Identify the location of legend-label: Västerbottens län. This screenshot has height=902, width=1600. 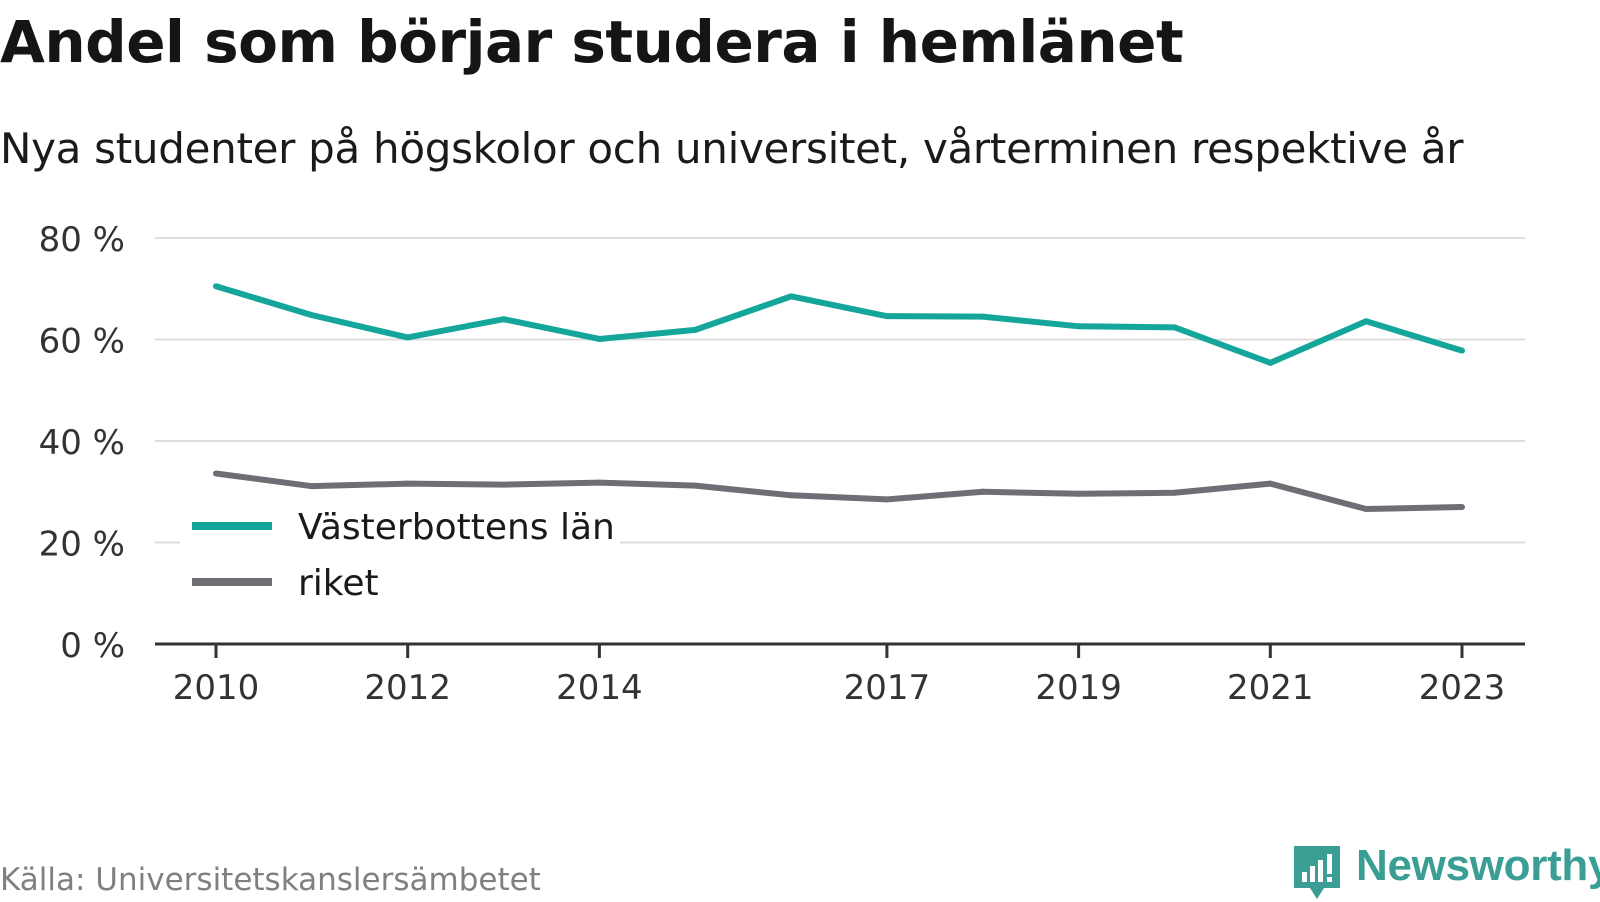
(456, 527).